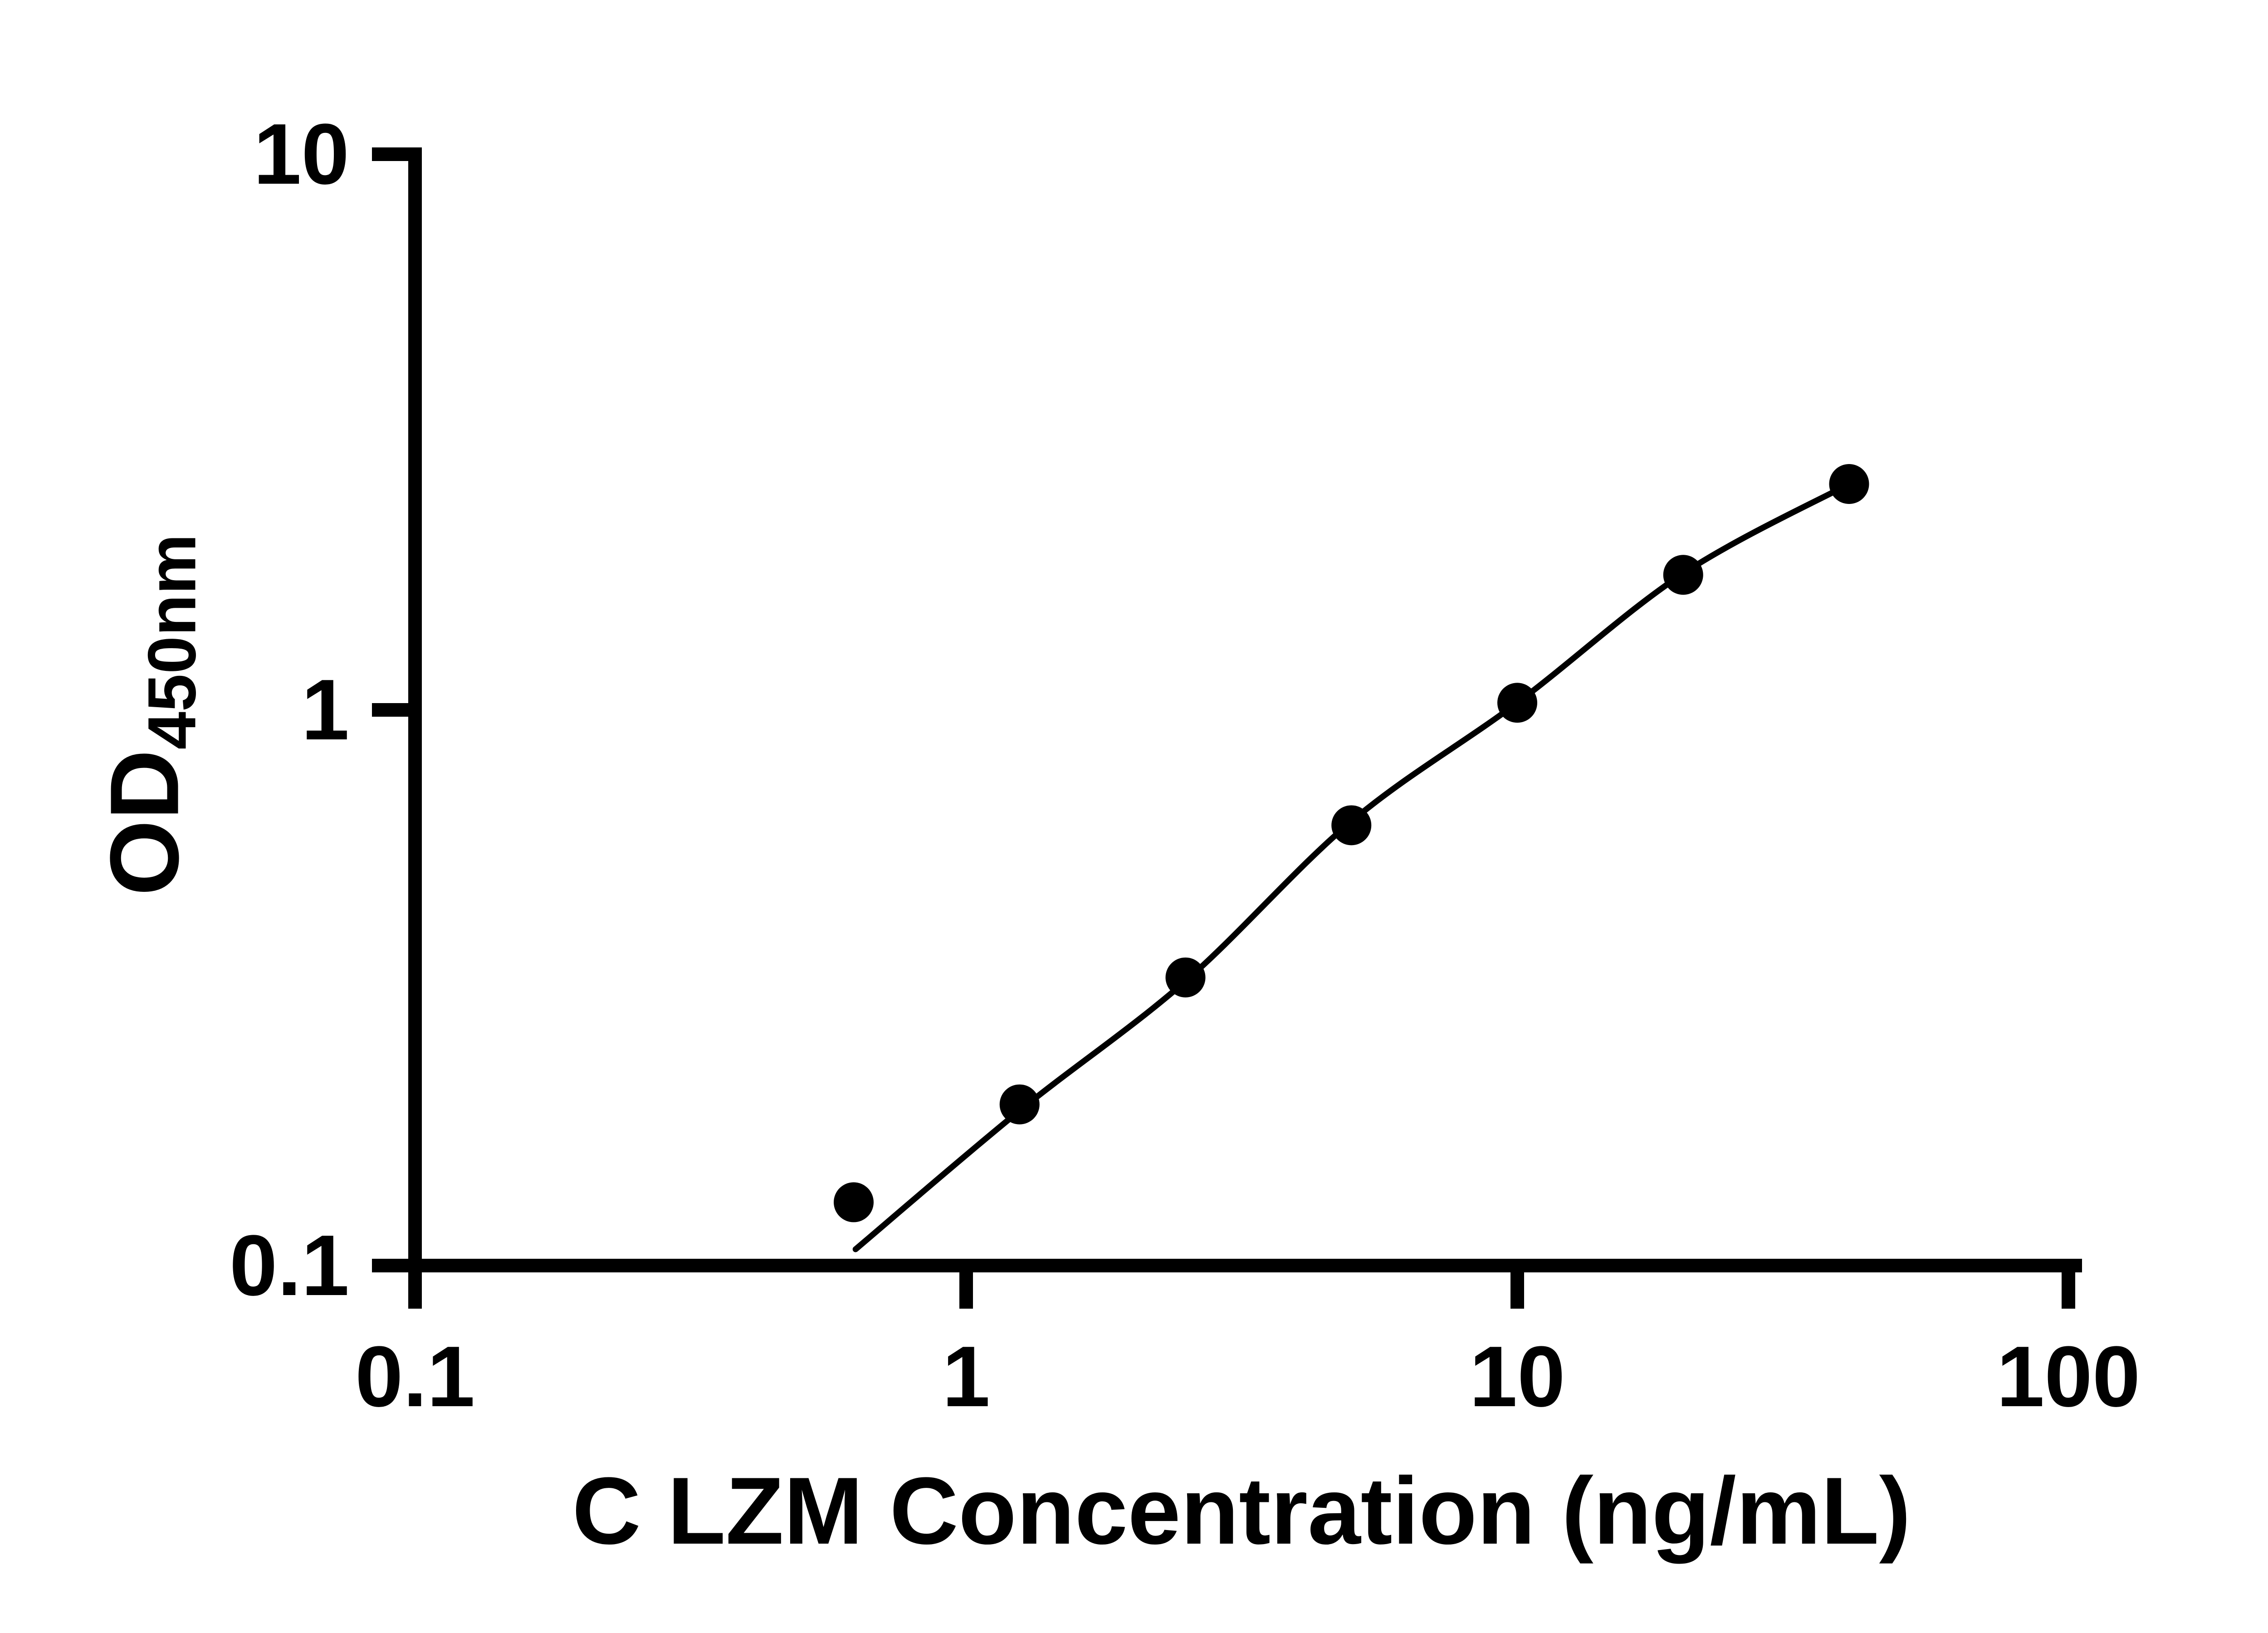  Describe the element at coordinates (966, 1377) in the screenshot. I see `x-axis-tick-label: 1` at that location.